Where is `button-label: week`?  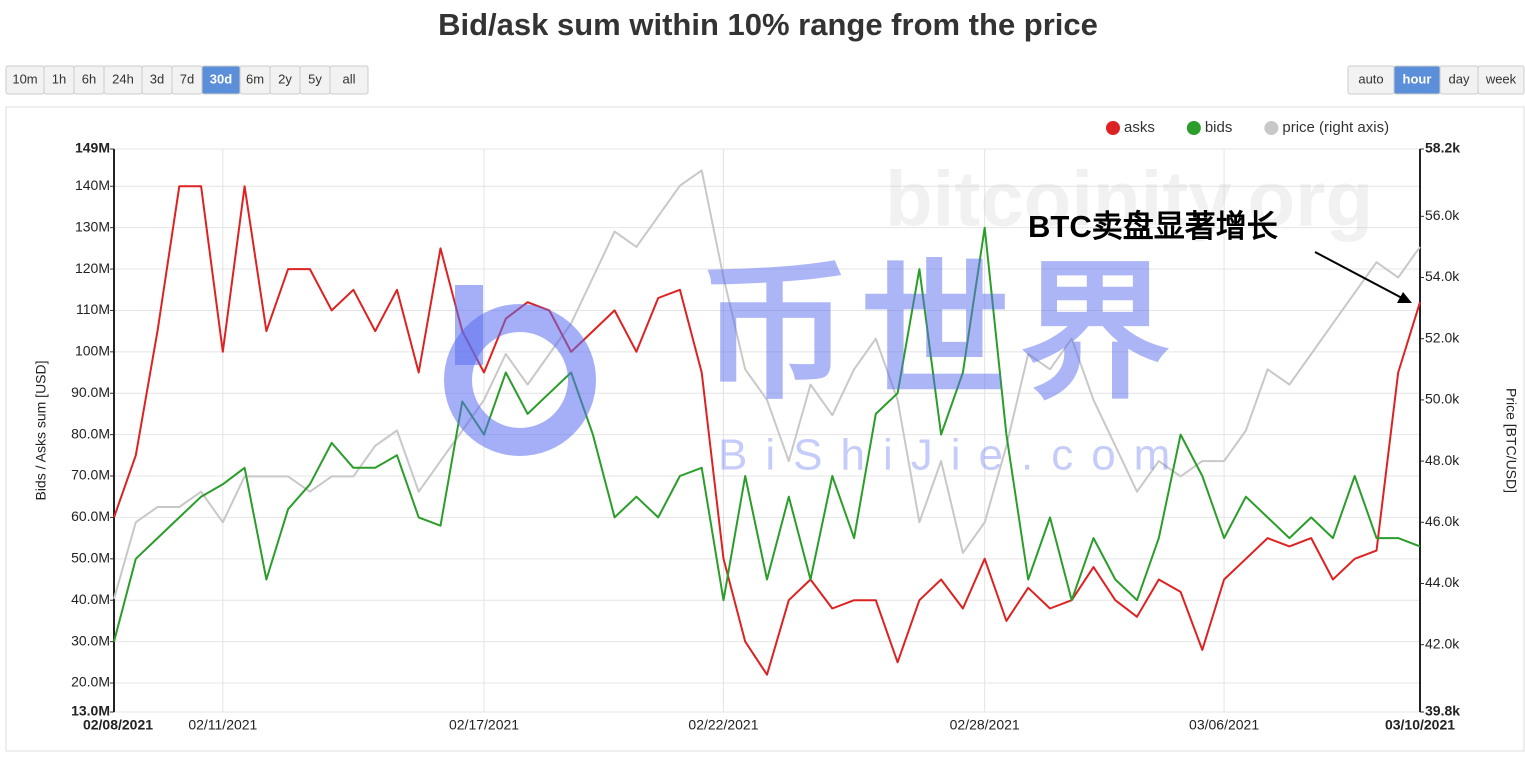 button-label: week is located at coordinates (1501, 78).